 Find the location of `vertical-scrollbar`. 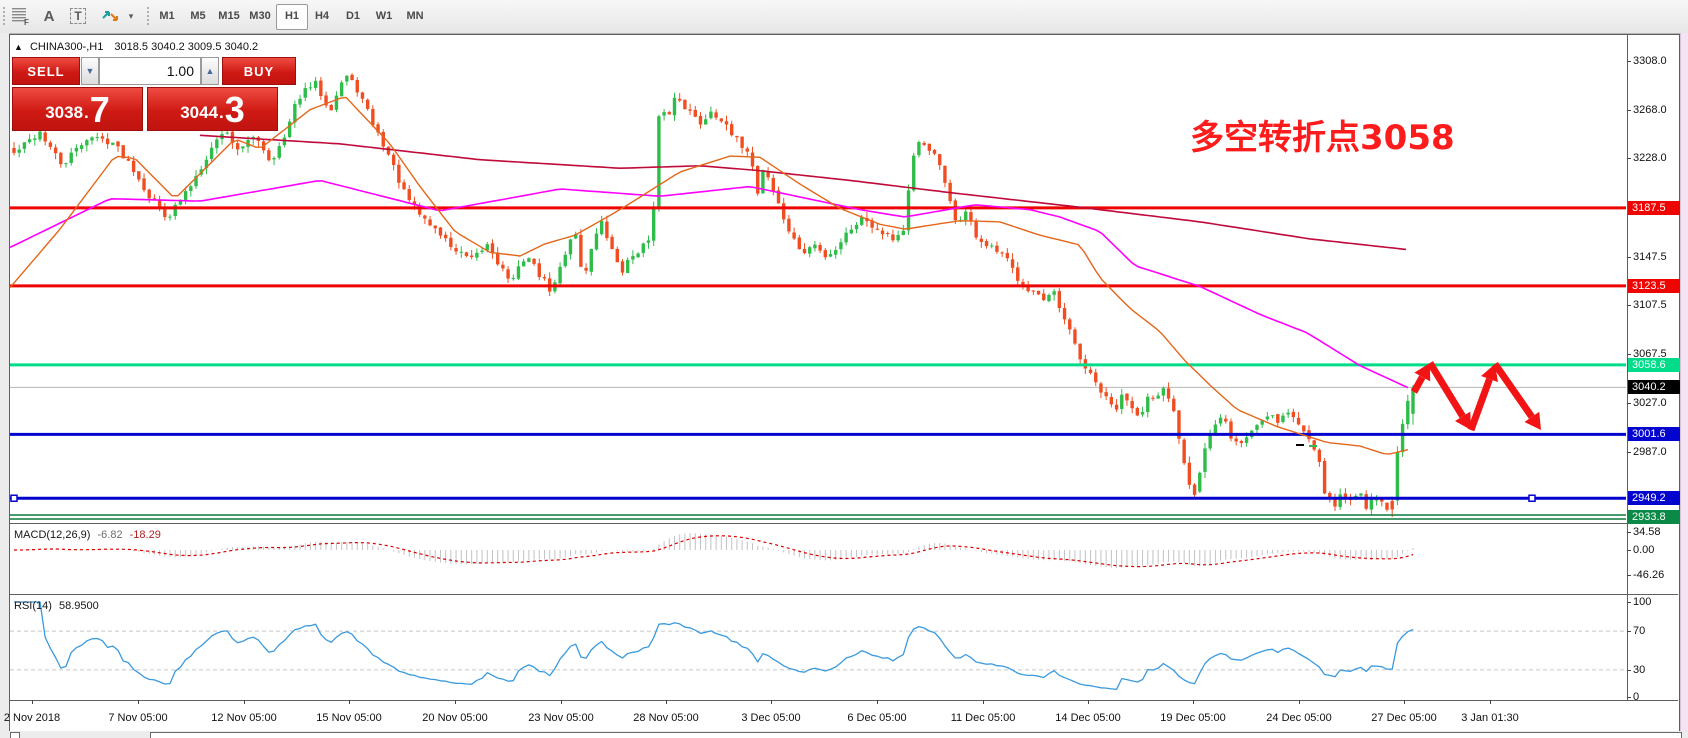

vertical-scrollbar is located at coordinates (1684, 385).